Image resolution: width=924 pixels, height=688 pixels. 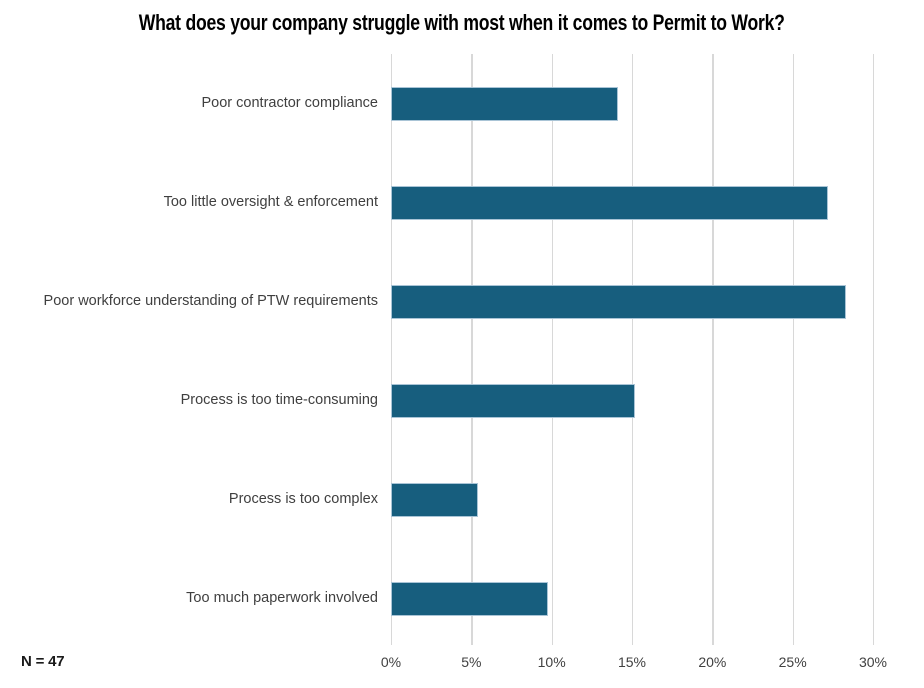 I want to click on x-axis-tick-label: 30%, so click(x=873, y=662).